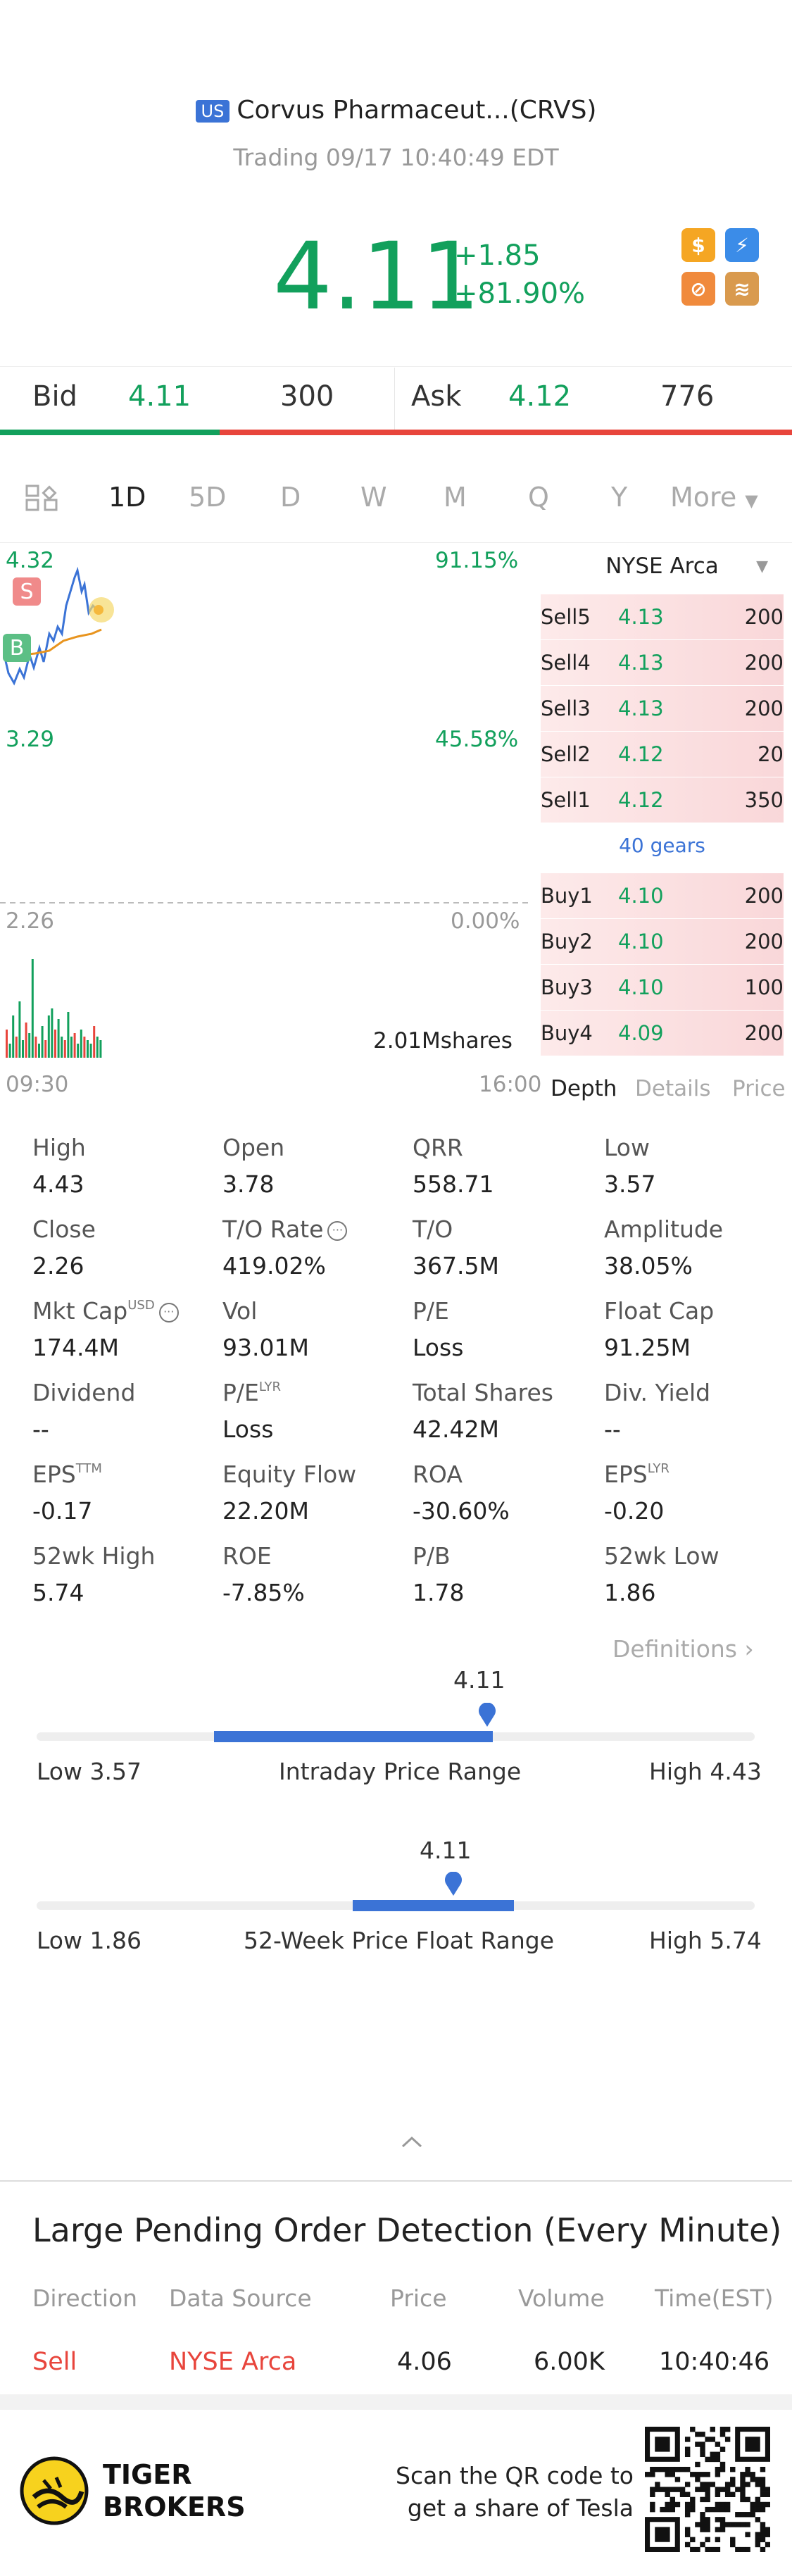 This screenshot has height=2576, width=792. What do you see at coordinates (662, 845) in the screenshot?
I see `gears-link: 40 gears` at bounding box center [662, 845].